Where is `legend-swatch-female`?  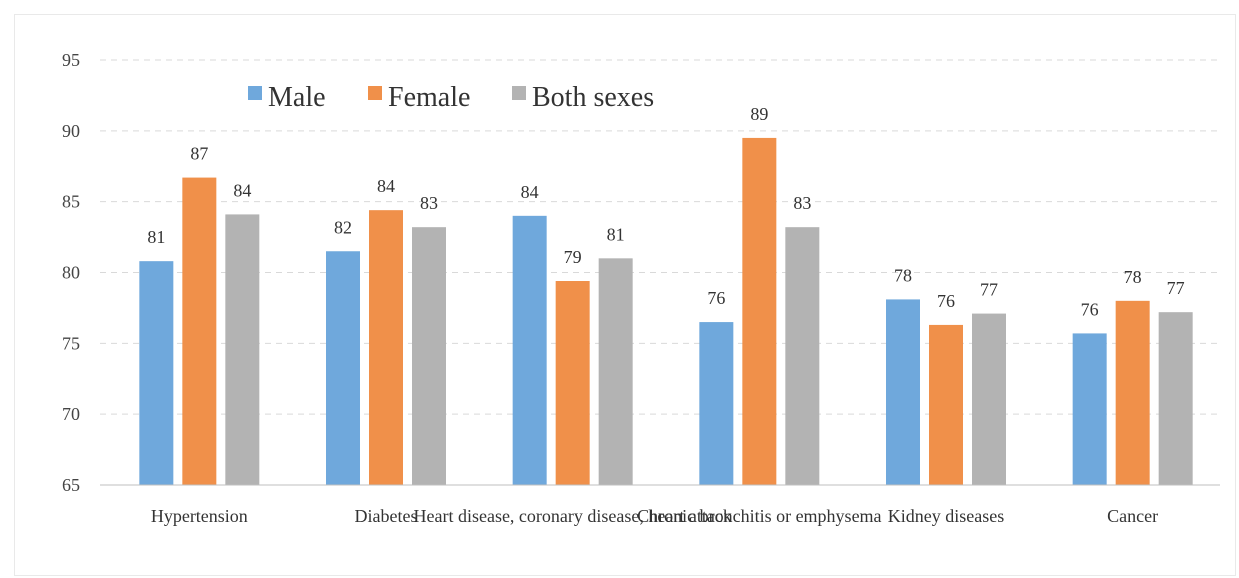
legend-swatch-female is located at coordinates (375, 93).